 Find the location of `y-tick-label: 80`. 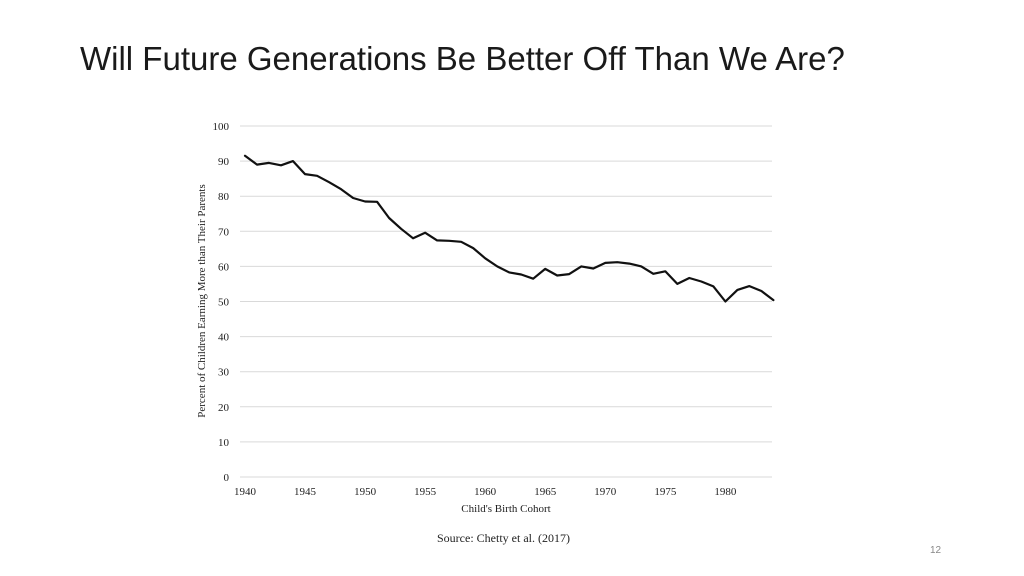

y-tick-label: 80 is located at coordinates (224, 197).